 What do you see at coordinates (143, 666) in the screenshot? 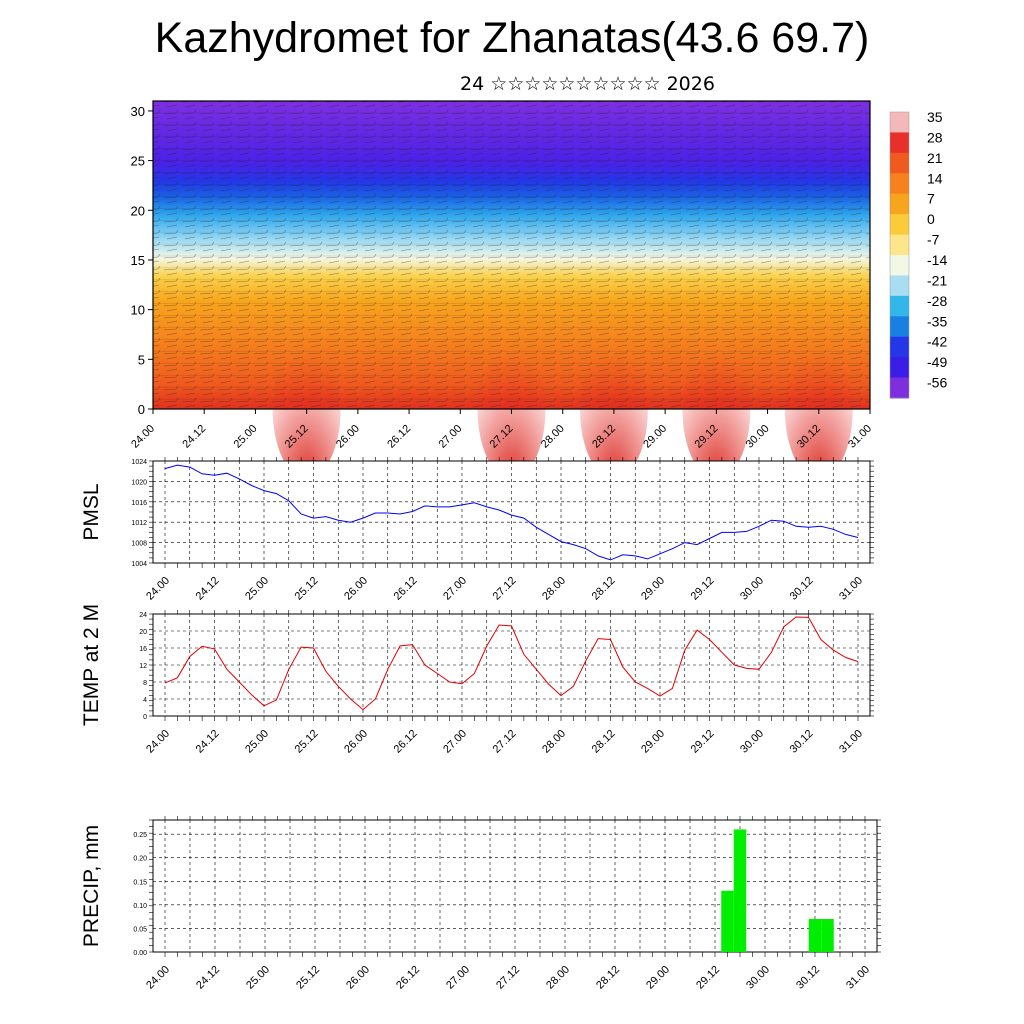
I see `y-tick-label: 12` at bounding box center [143, 666].